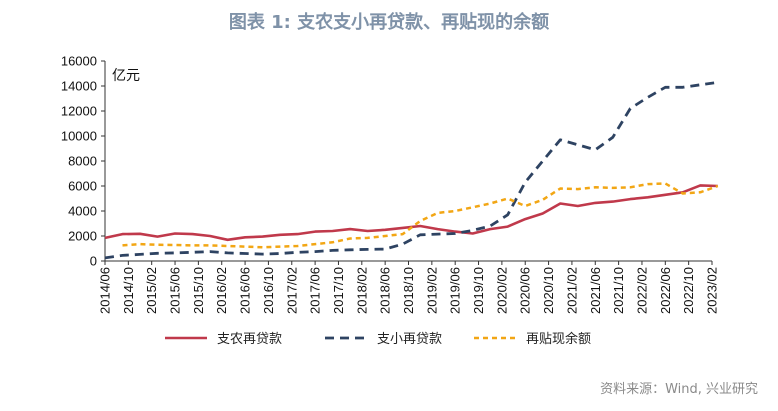 Image resolution: width=778 pixels, height=411 pixels. What do you see at coordinates (291, 290) in the screenshot?
I see `x-tick-label: 2017/02` at bounding box center [291, 290].